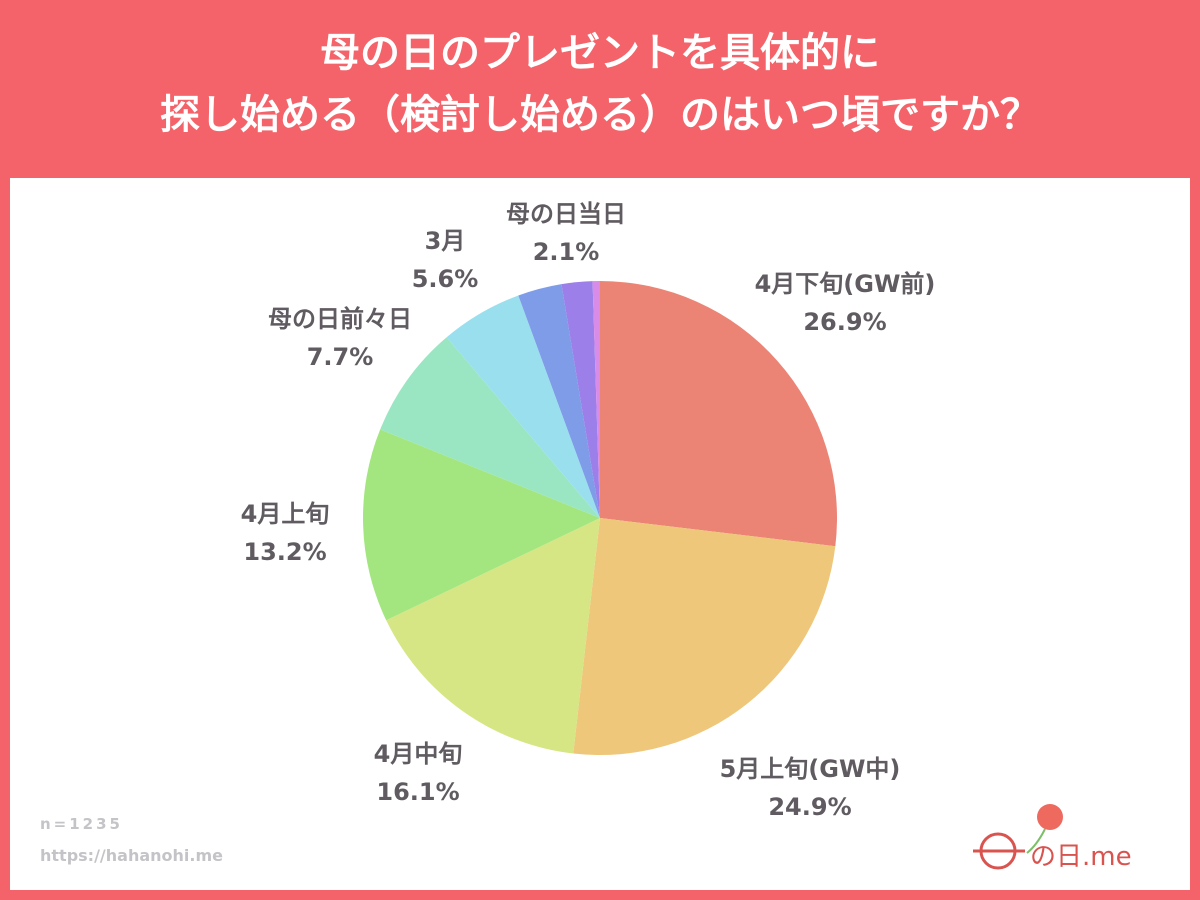 The image size is (1200, 900). What do you see at coordinates (600, 115) in the screenshot?
I see `title-line-2: 探し始める（検討し始める）のはいつ頃ですか？` at bounding box center [600, 115].